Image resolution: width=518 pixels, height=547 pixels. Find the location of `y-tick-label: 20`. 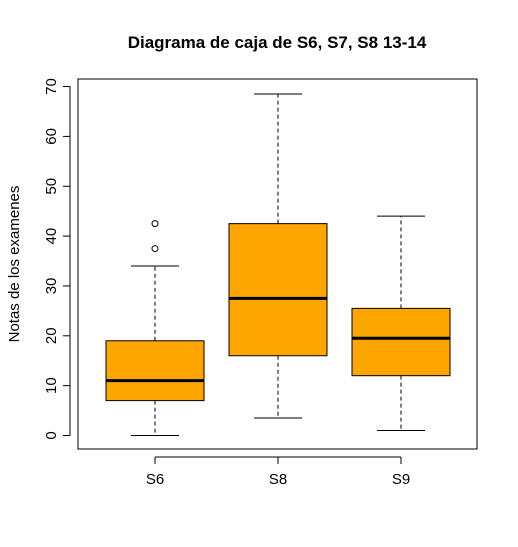

y-tick-label: 20 is located at coordinates (51, 335).